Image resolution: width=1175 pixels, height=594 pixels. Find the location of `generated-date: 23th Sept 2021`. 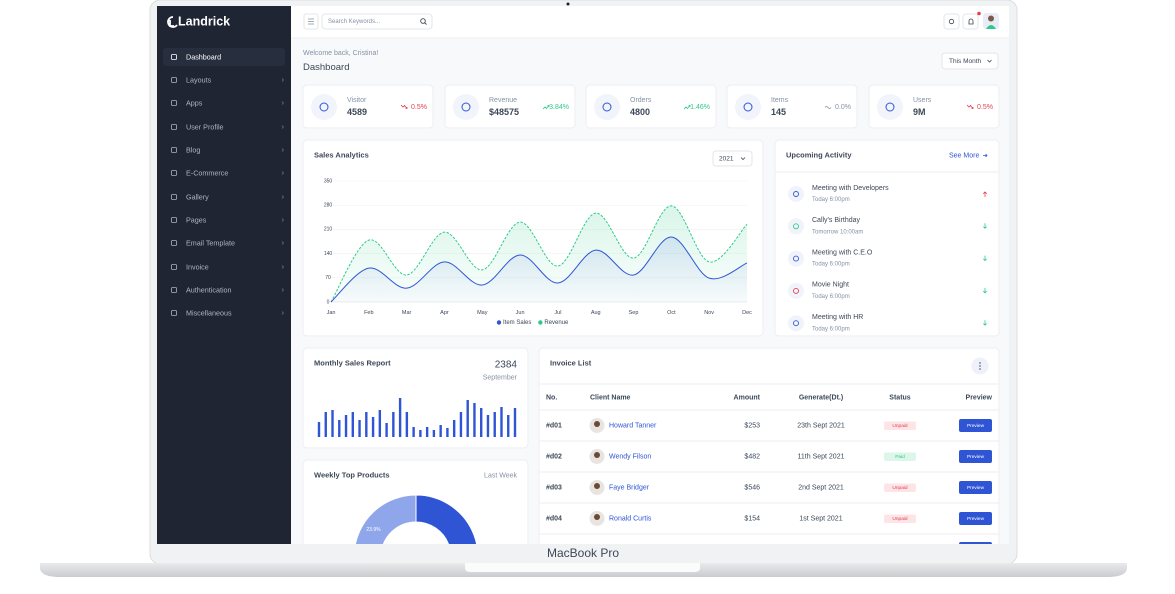

generated-date: 23th Sept 2021 is located at coordinates (821, 425).